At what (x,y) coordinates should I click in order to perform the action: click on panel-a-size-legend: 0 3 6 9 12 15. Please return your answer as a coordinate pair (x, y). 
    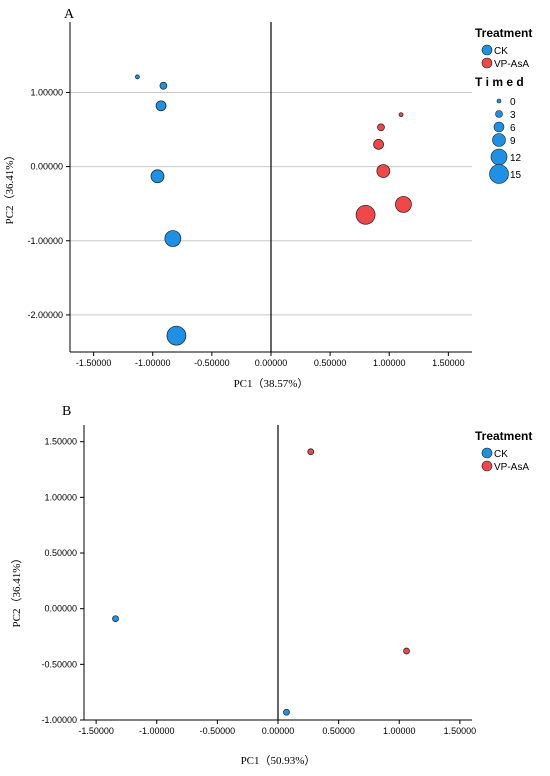
    Looking at the image, I should click on (505, 140).